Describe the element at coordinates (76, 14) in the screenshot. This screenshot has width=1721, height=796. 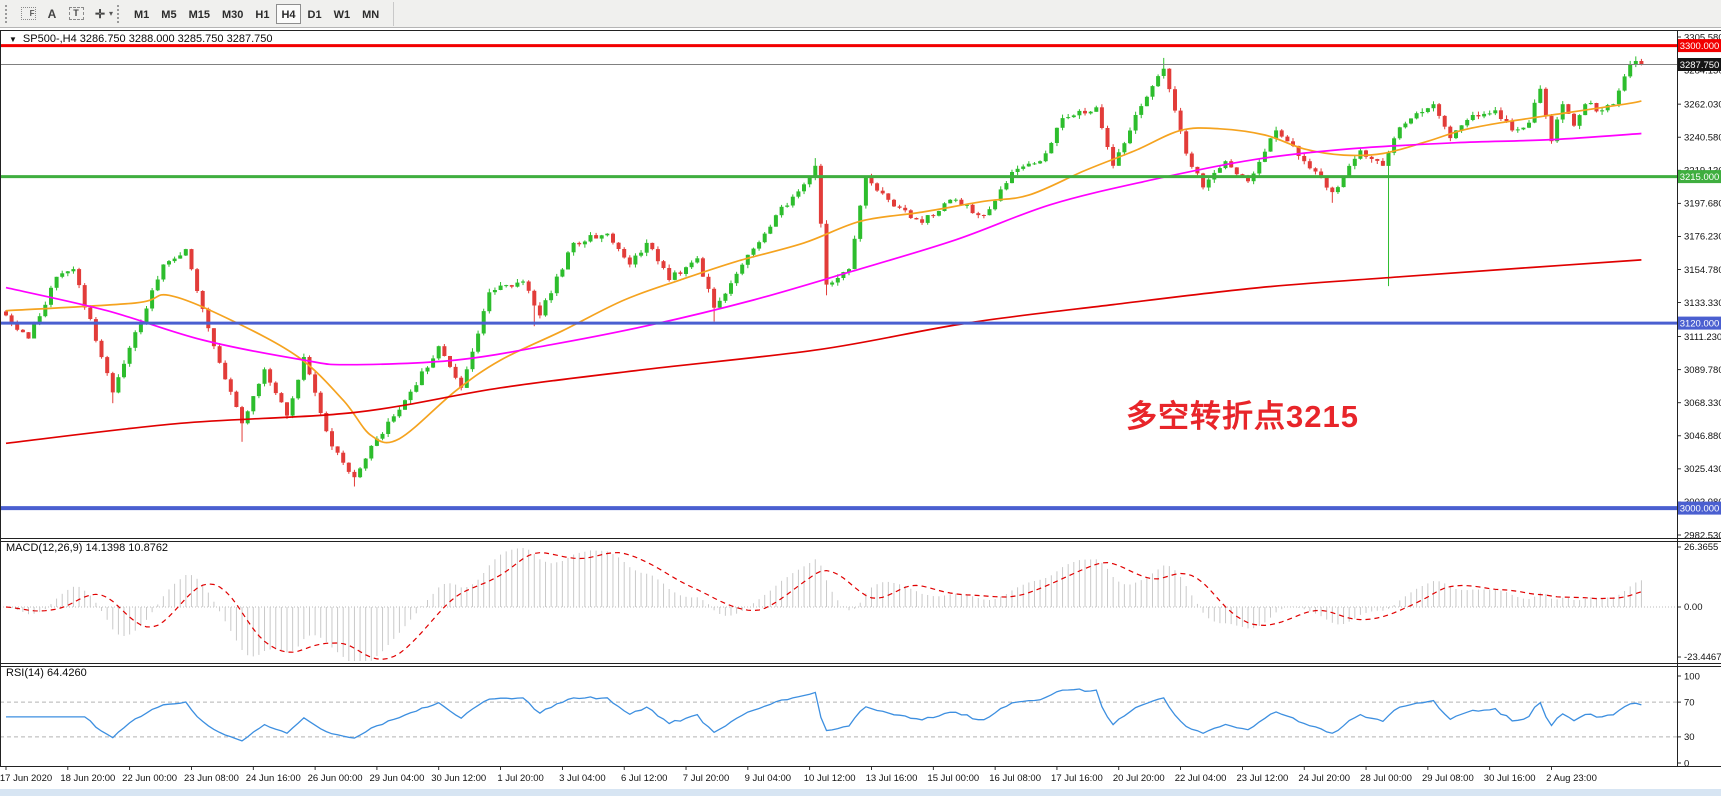
I see `text-box-tool-icon: T` at that location.